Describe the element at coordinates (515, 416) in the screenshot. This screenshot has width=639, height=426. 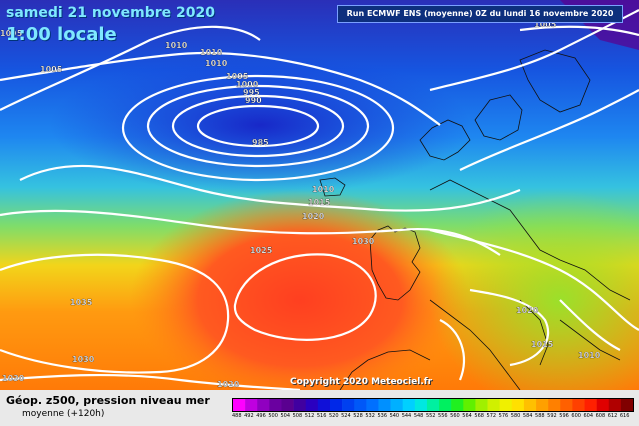
I see `color-scale-label: 580` at that location.